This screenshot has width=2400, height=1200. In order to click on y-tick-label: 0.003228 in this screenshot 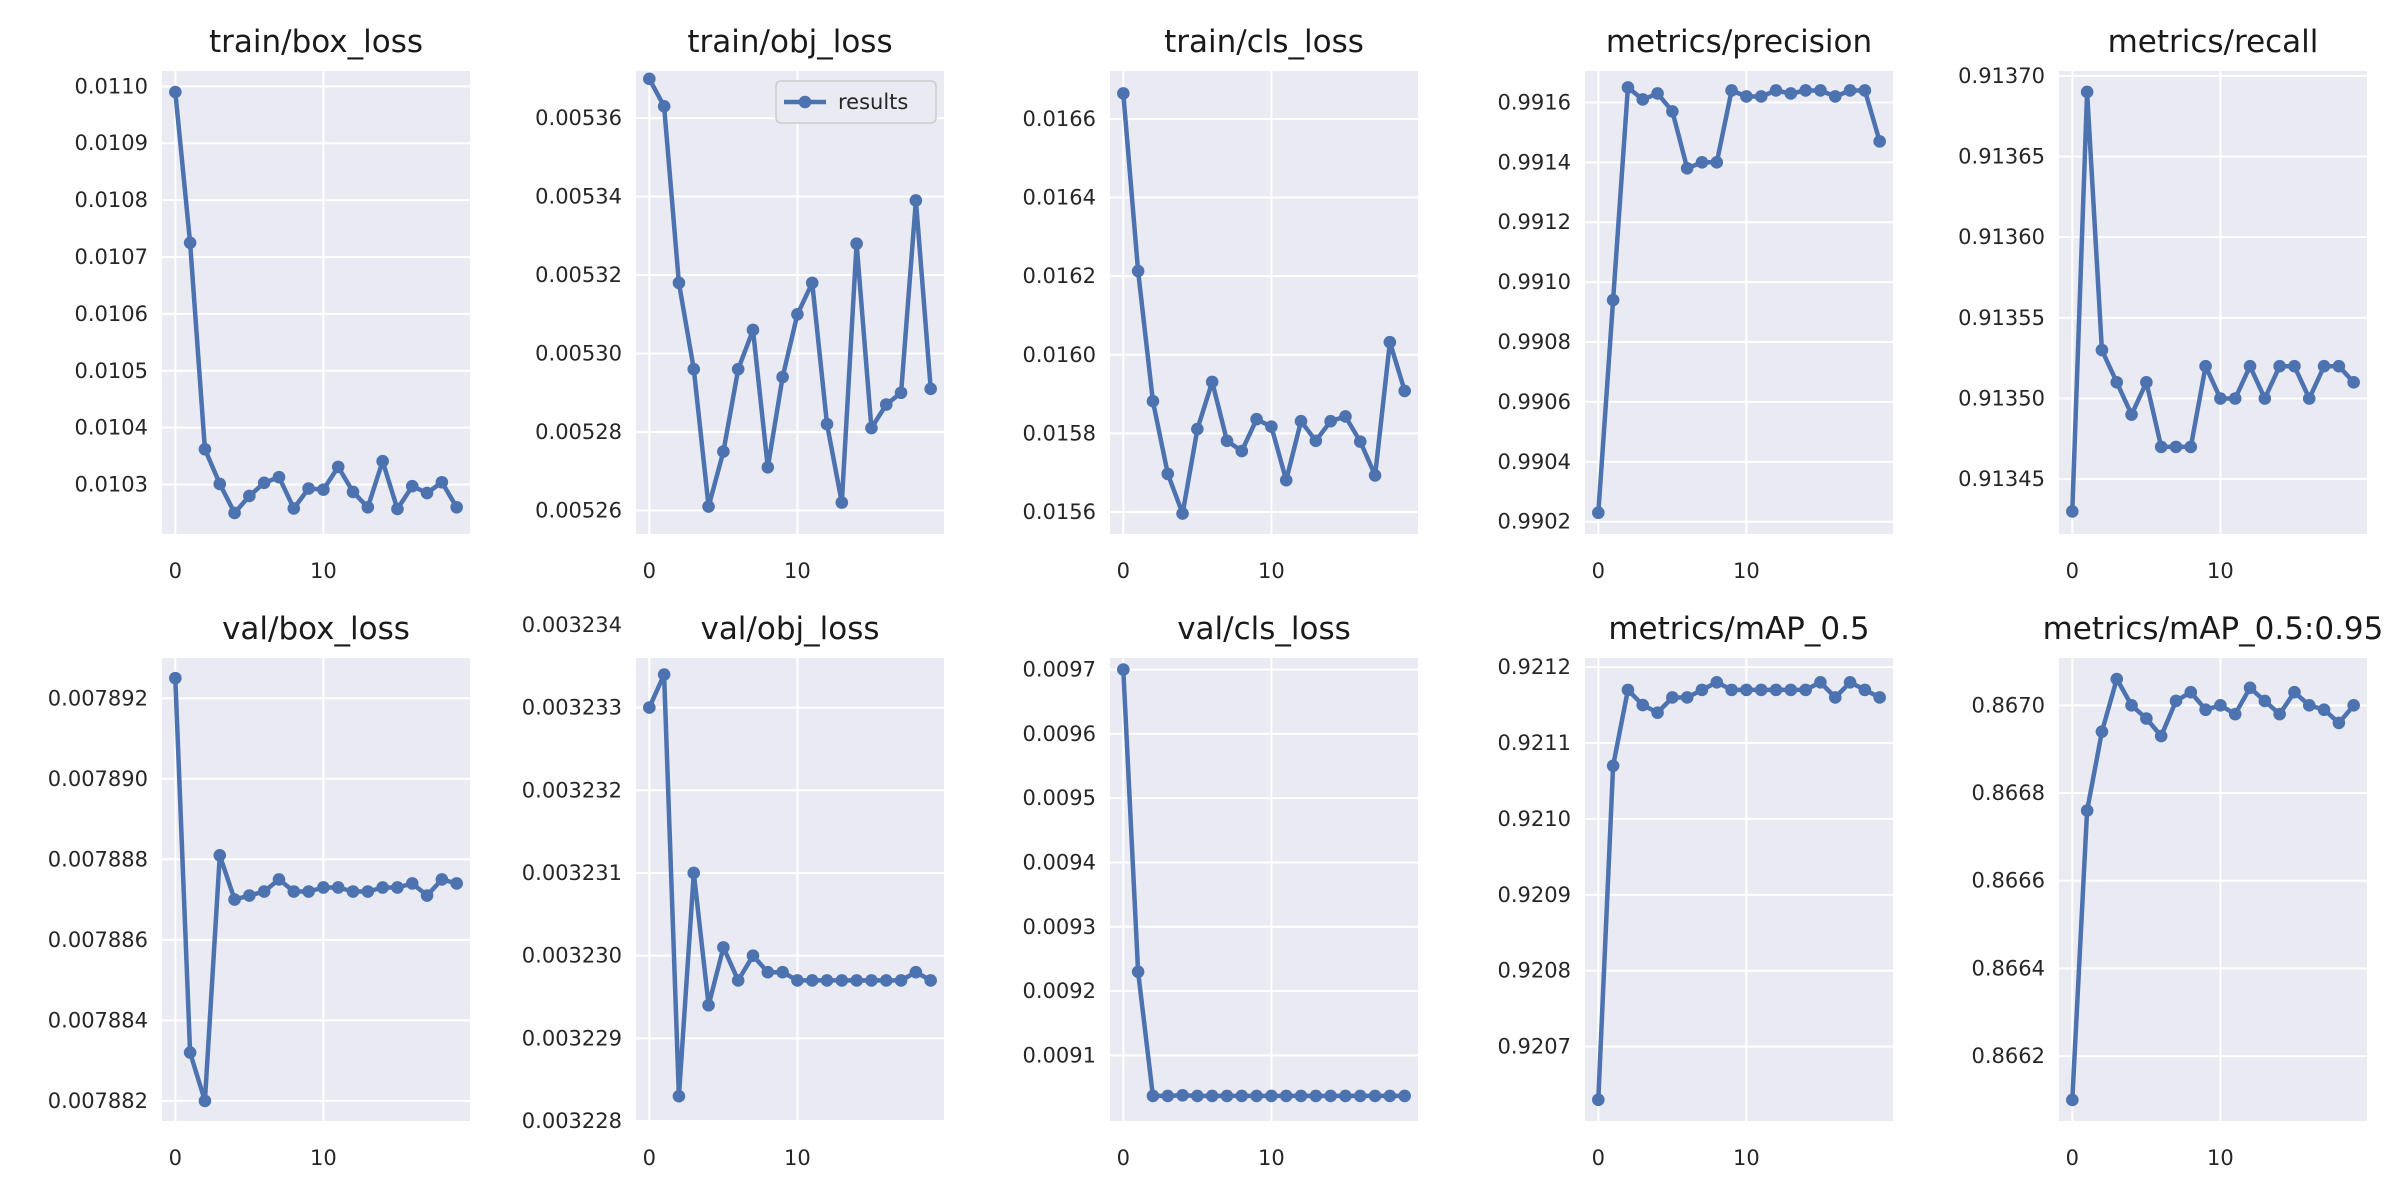, I will do `click(572, 1121)`.